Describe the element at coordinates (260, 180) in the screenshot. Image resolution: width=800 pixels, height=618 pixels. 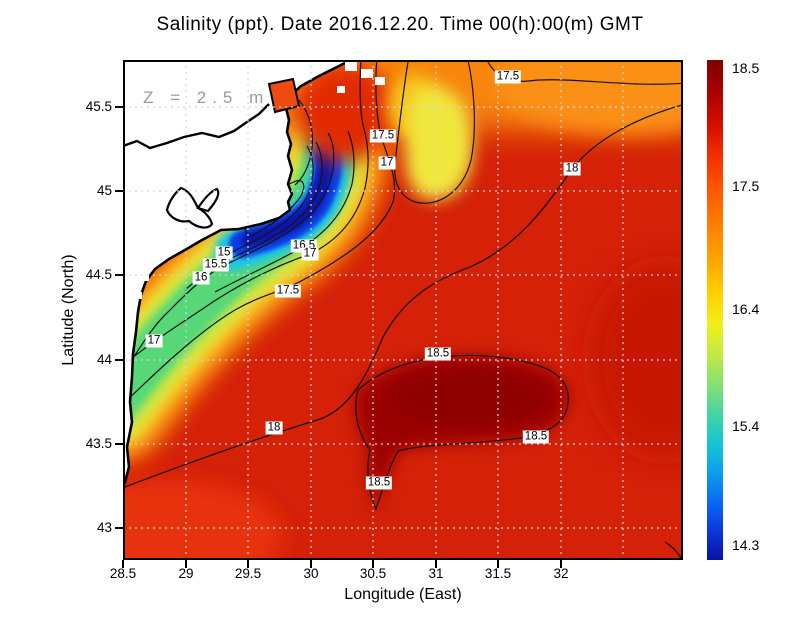
I see `missing-data-cells` at that location.